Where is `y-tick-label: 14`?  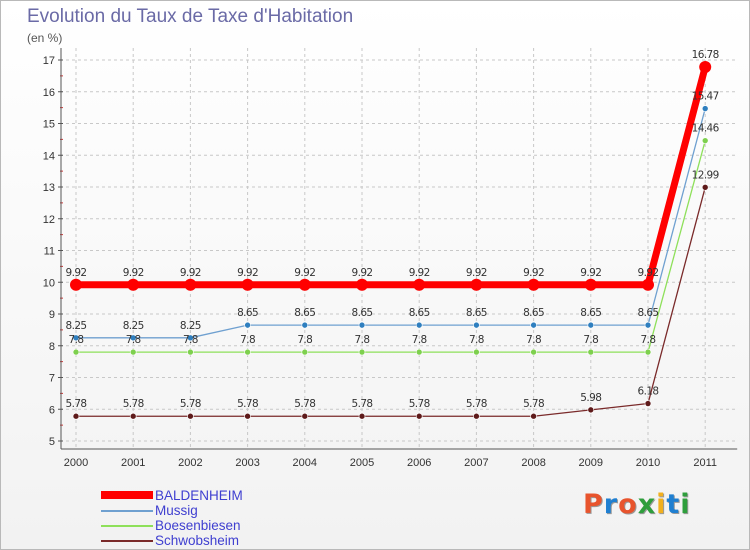
y-tick-label: 14 is located at coordinates (49, 156).